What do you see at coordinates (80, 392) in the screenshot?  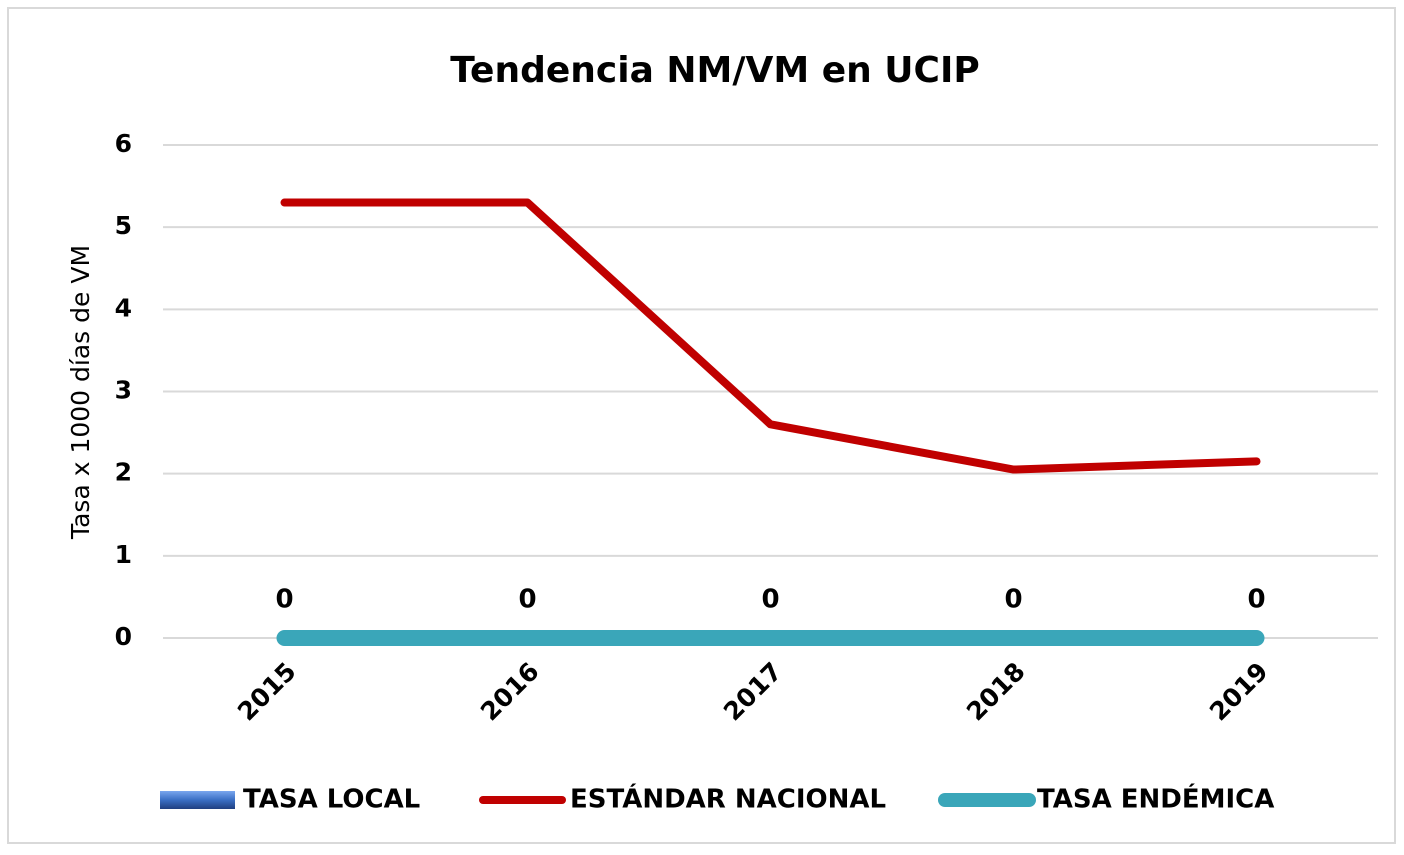 I see `y-axis-label: Tasa x 1000 días de VM` at bounding box center [80, 392].